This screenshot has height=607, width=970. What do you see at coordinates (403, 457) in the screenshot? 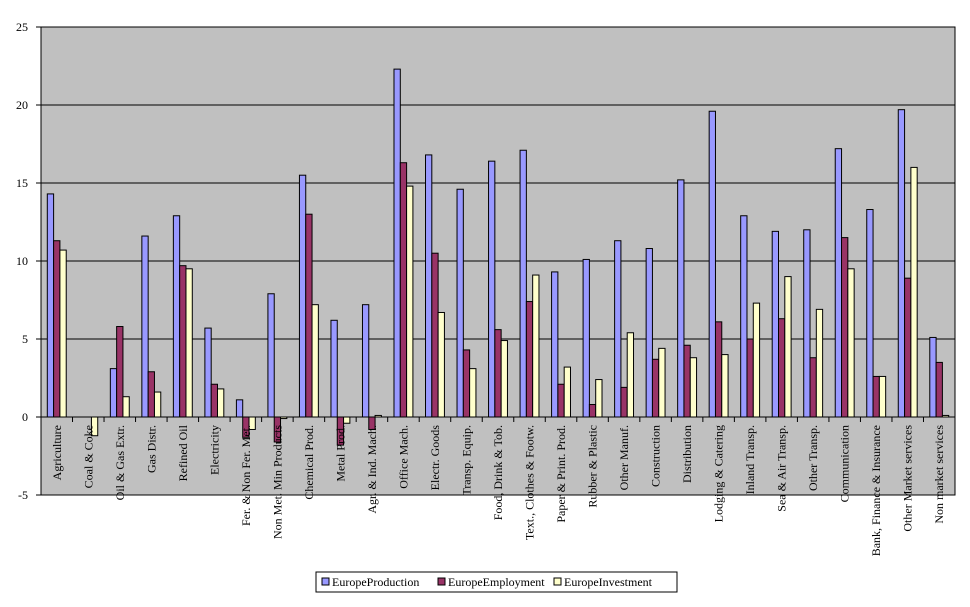
I see `x-tick-label: Office Mach.` at bounding box center [403, 457].